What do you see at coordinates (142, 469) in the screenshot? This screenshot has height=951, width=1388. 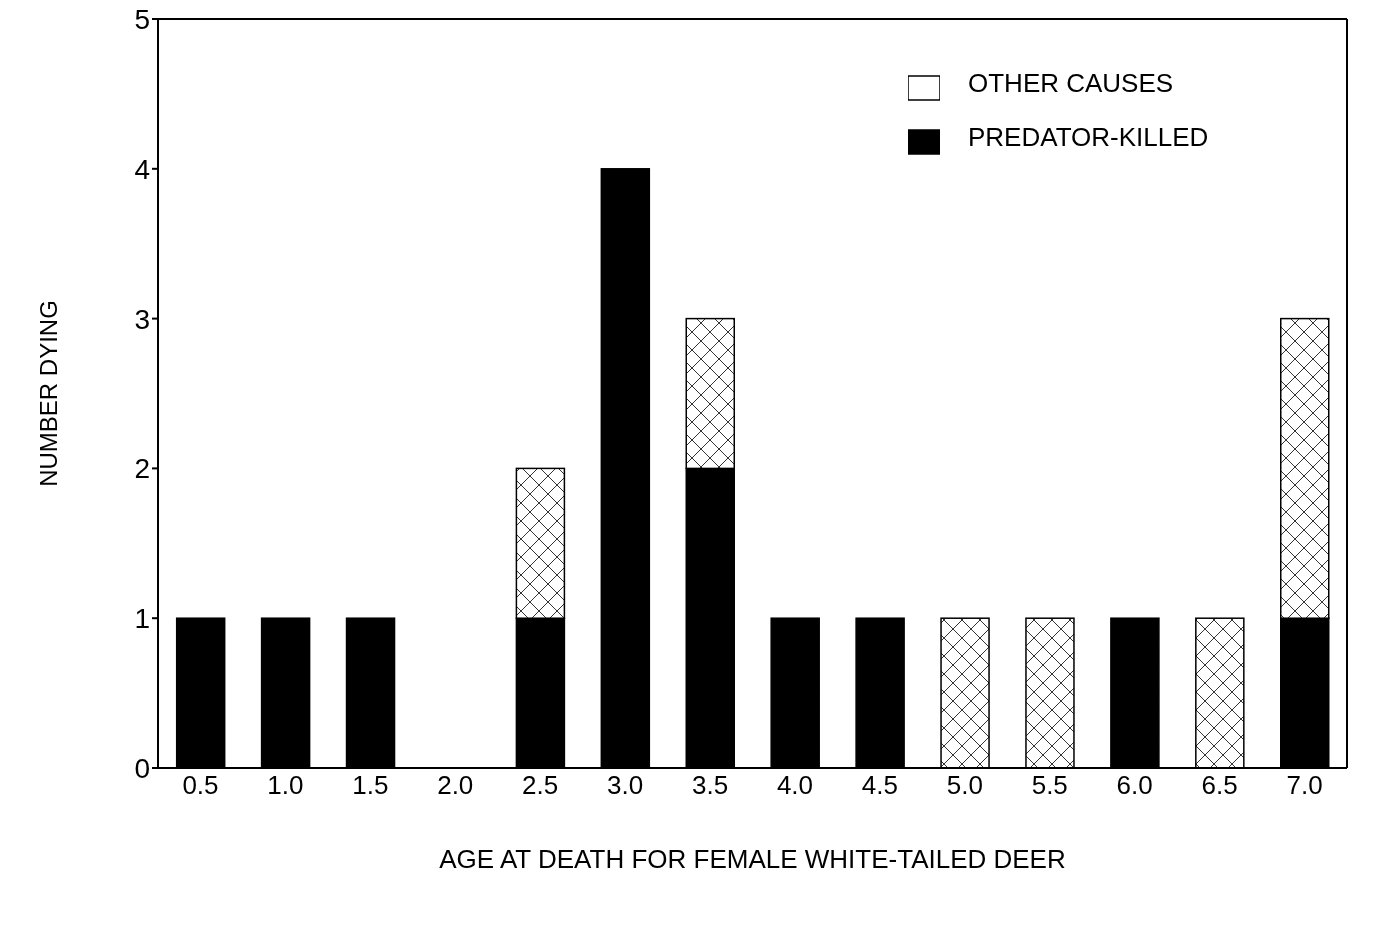 I see `y-tick-label: 2` at bounding box center [142, 469].